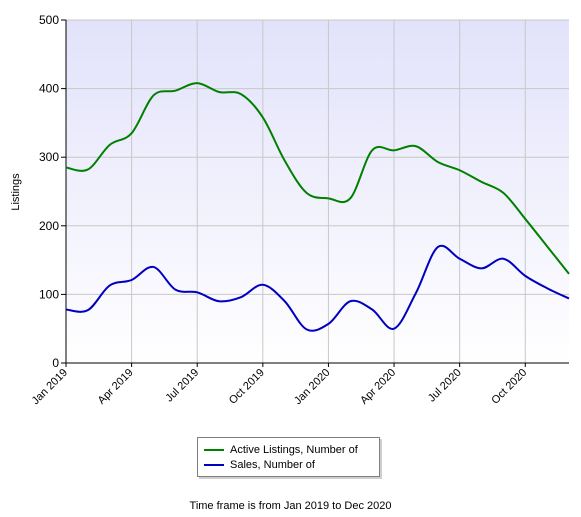  What do you see at coordinates (49, 294) in the screenshot?
I see `y-tick-label: 100` at bounding box center [49, 294].